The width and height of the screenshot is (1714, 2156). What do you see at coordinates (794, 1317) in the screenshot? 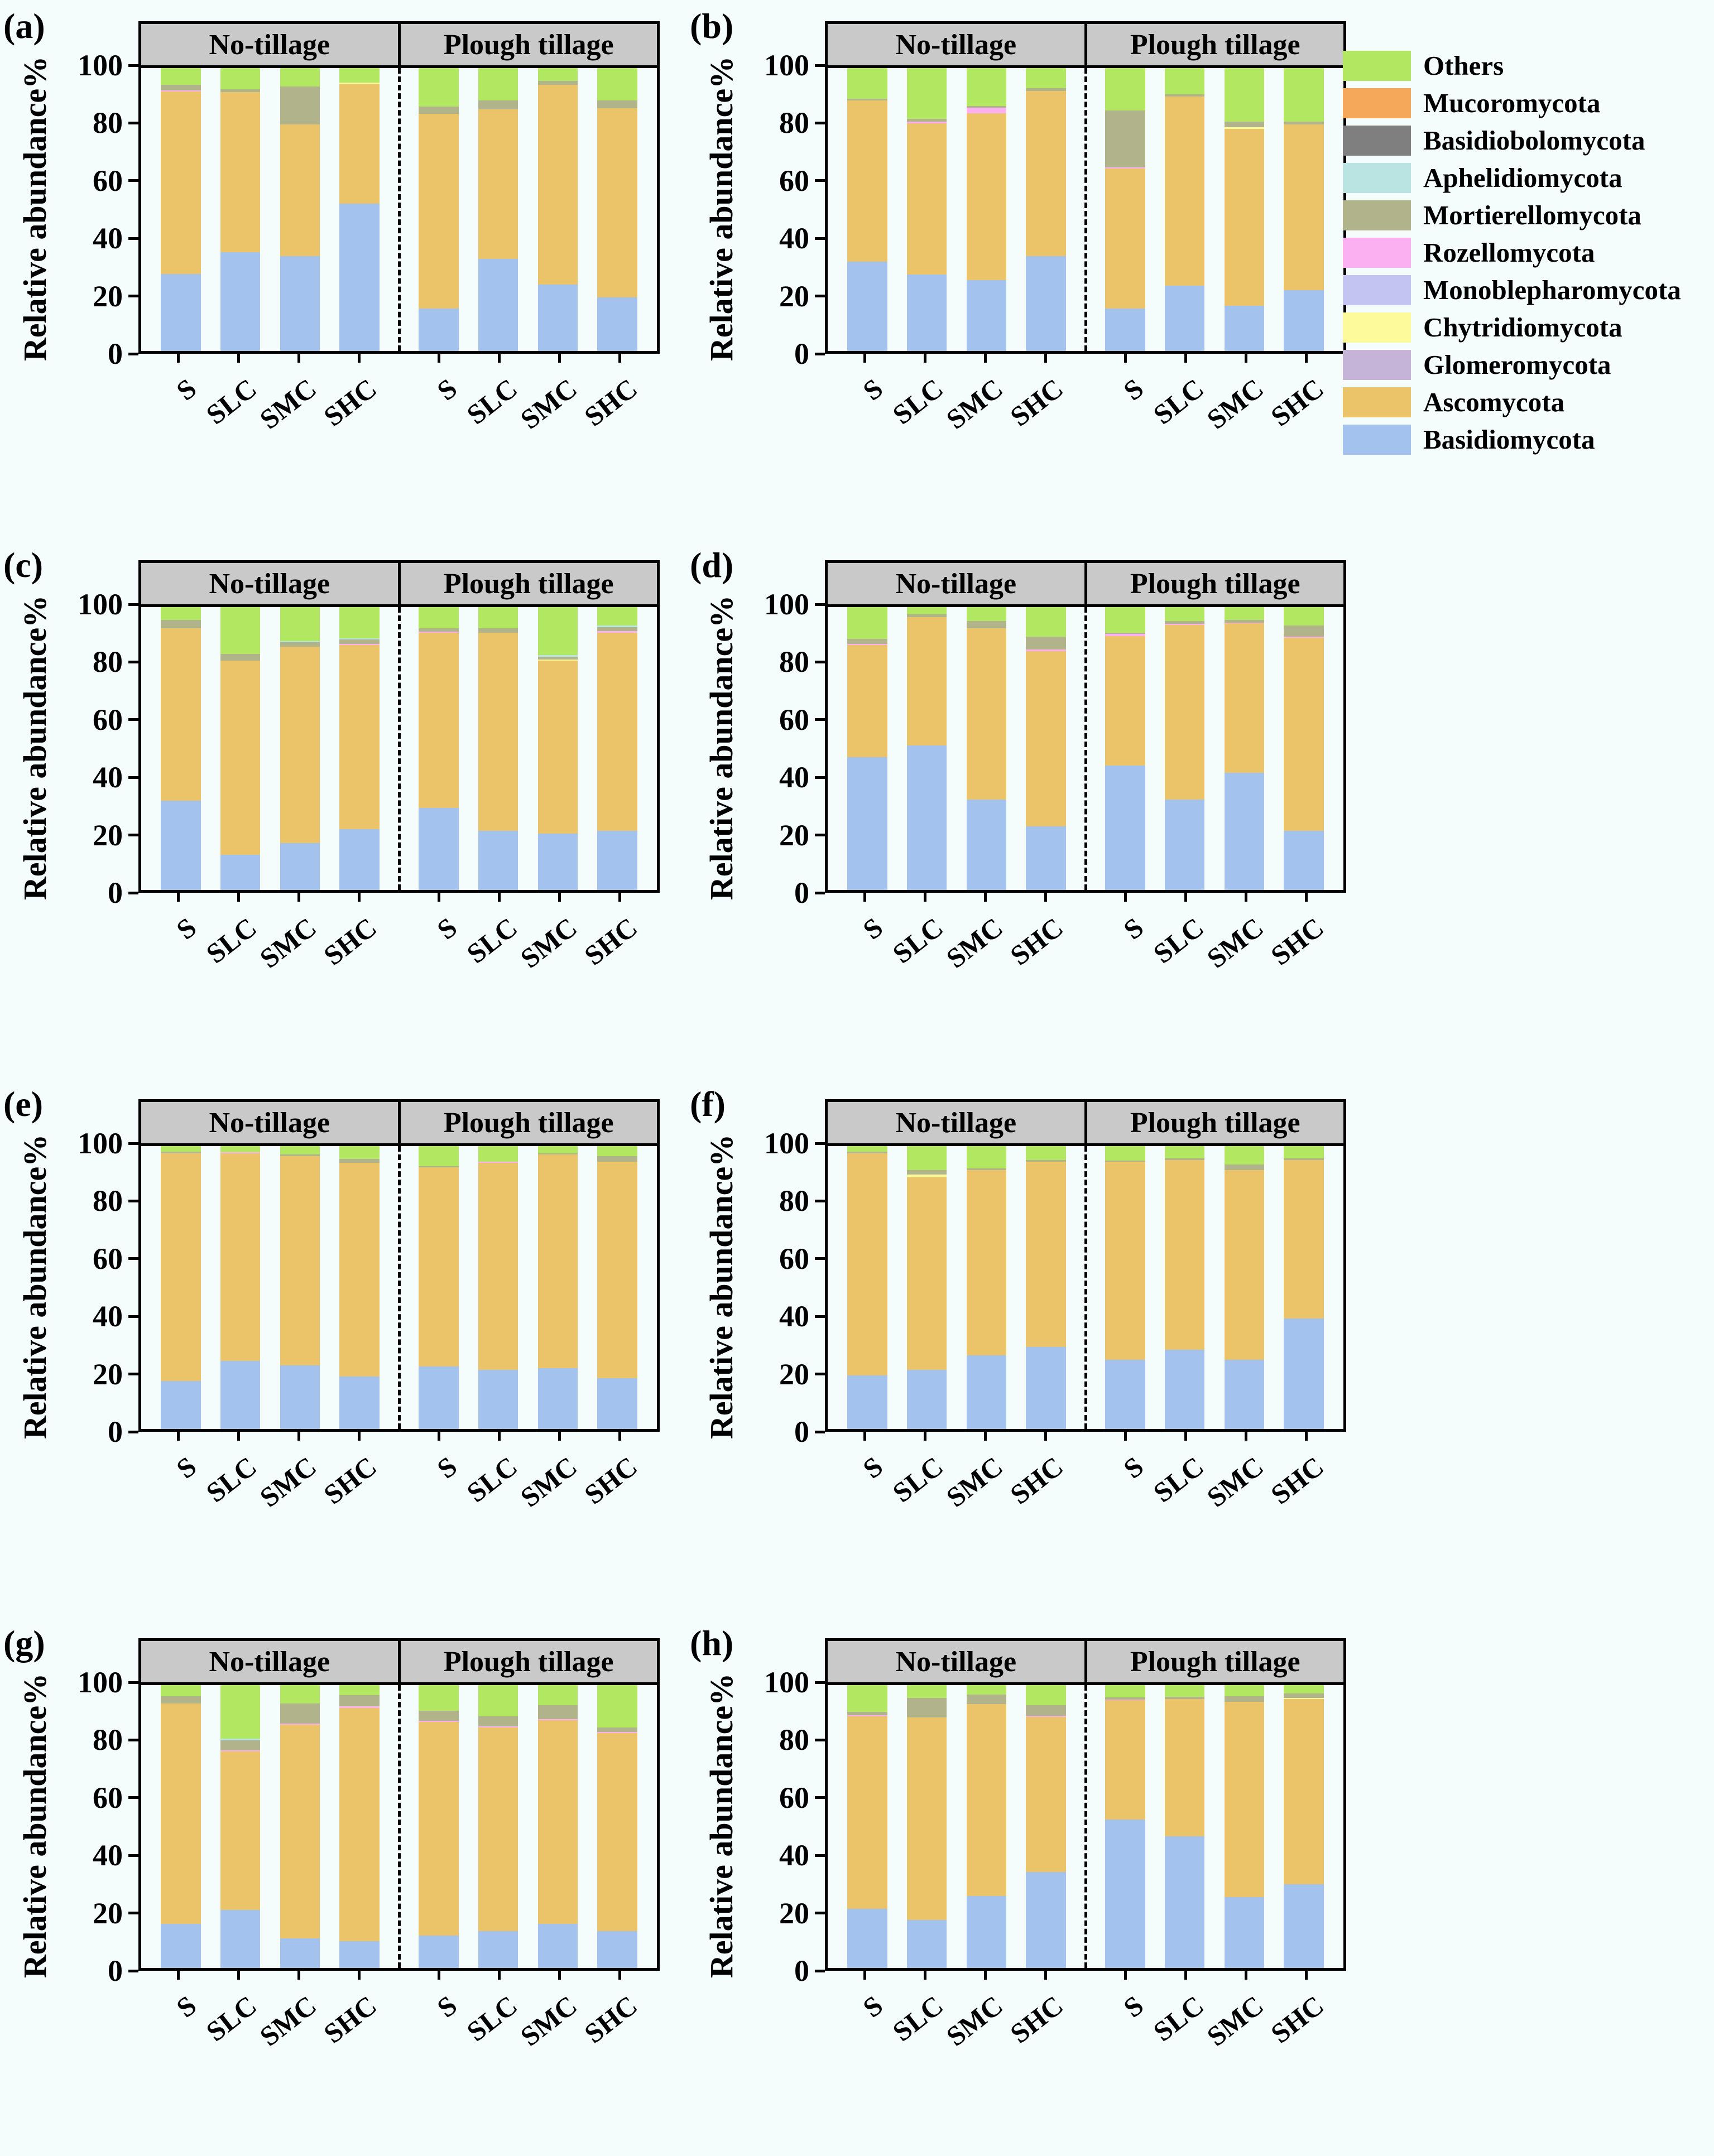
I see `y-tick-label: 40` at bounding box center [794, 1317].